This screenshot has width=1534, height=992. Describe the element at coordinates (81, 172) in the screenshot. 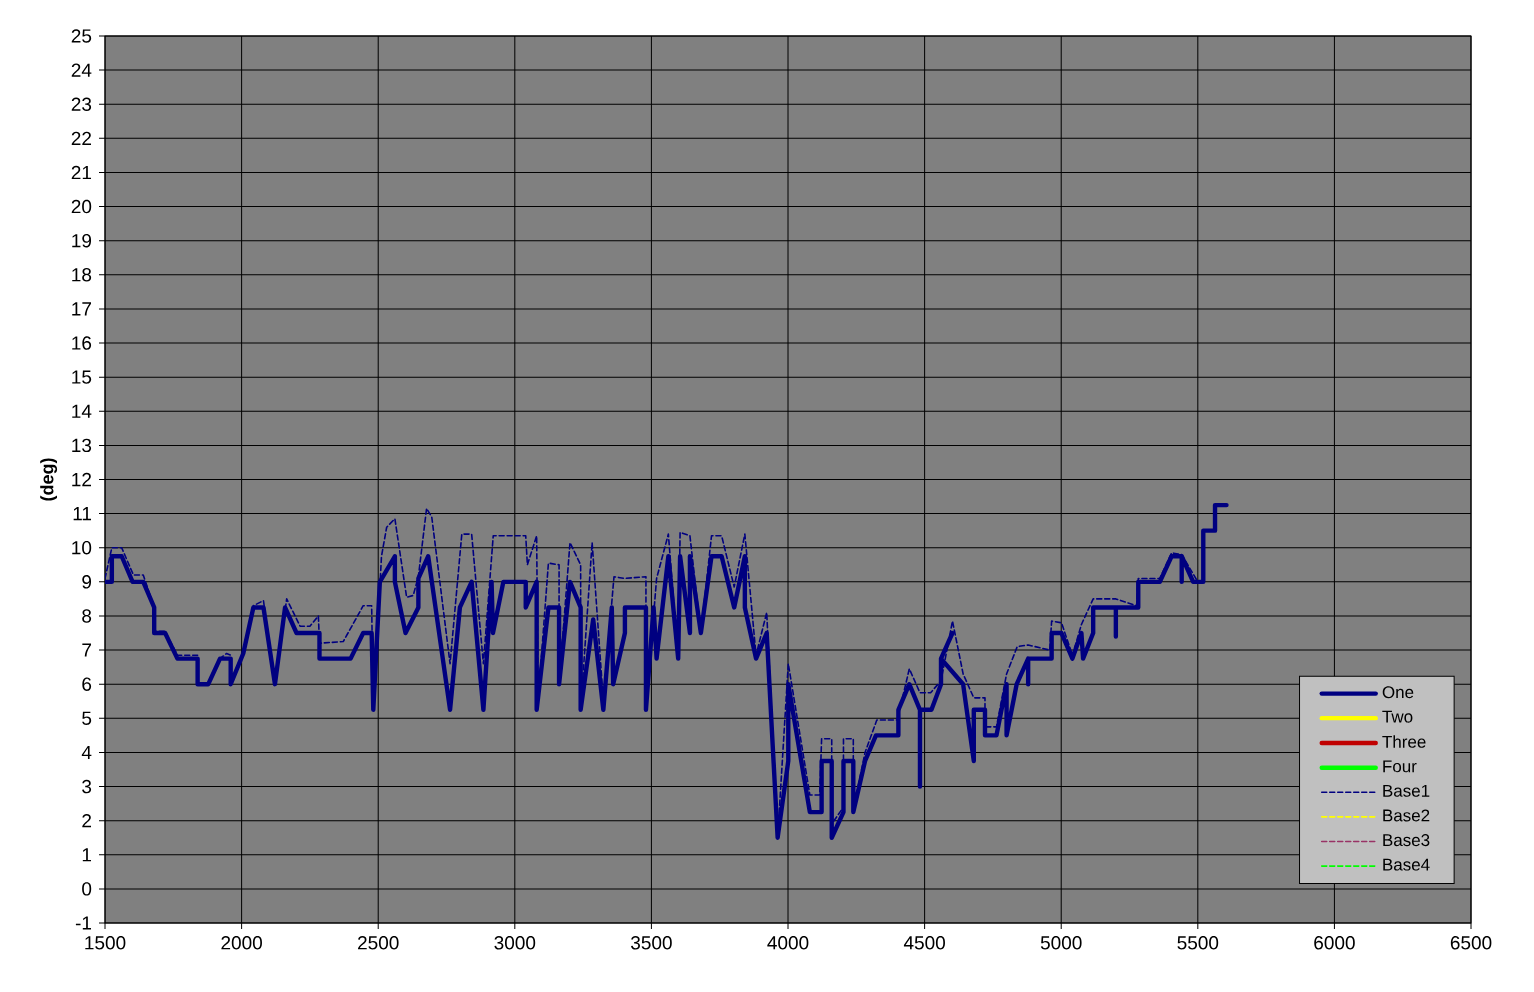

I see `y-tick-label: 21` at that location.